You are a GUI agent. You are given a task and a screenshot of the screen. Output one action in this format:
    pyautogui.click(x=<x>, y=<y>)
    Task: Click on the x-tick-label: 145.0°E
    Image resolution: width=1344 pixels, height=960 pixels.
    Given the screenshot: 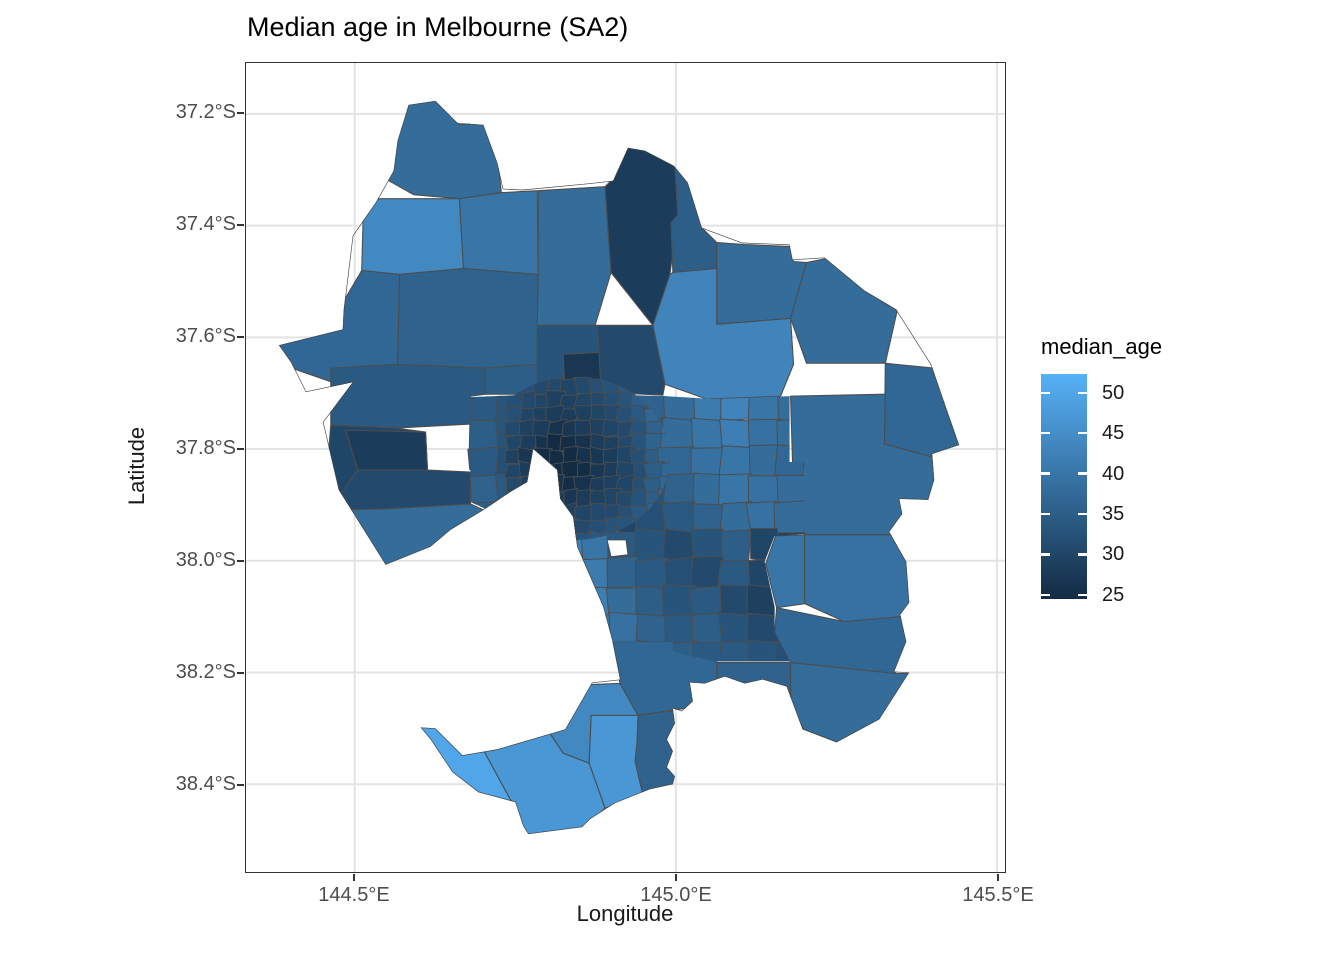 What is the action you would take?
    pyautogui.click(x=676, y=895)
    